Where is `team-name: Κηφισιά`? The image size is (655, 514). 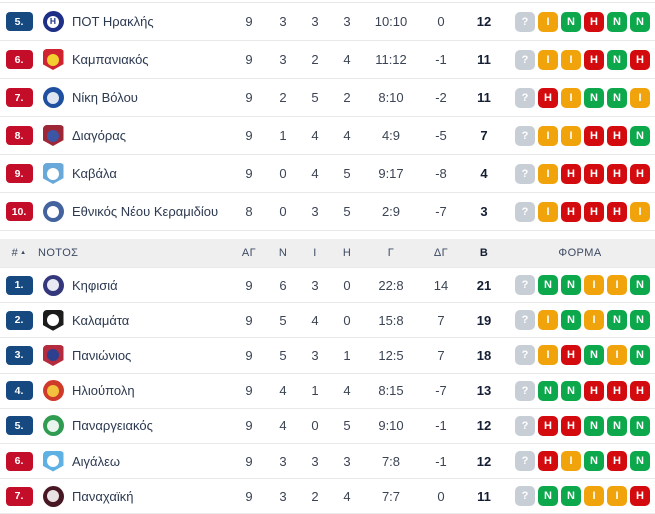 team-name: Κηφισιά is located at coordinates (95, 285).